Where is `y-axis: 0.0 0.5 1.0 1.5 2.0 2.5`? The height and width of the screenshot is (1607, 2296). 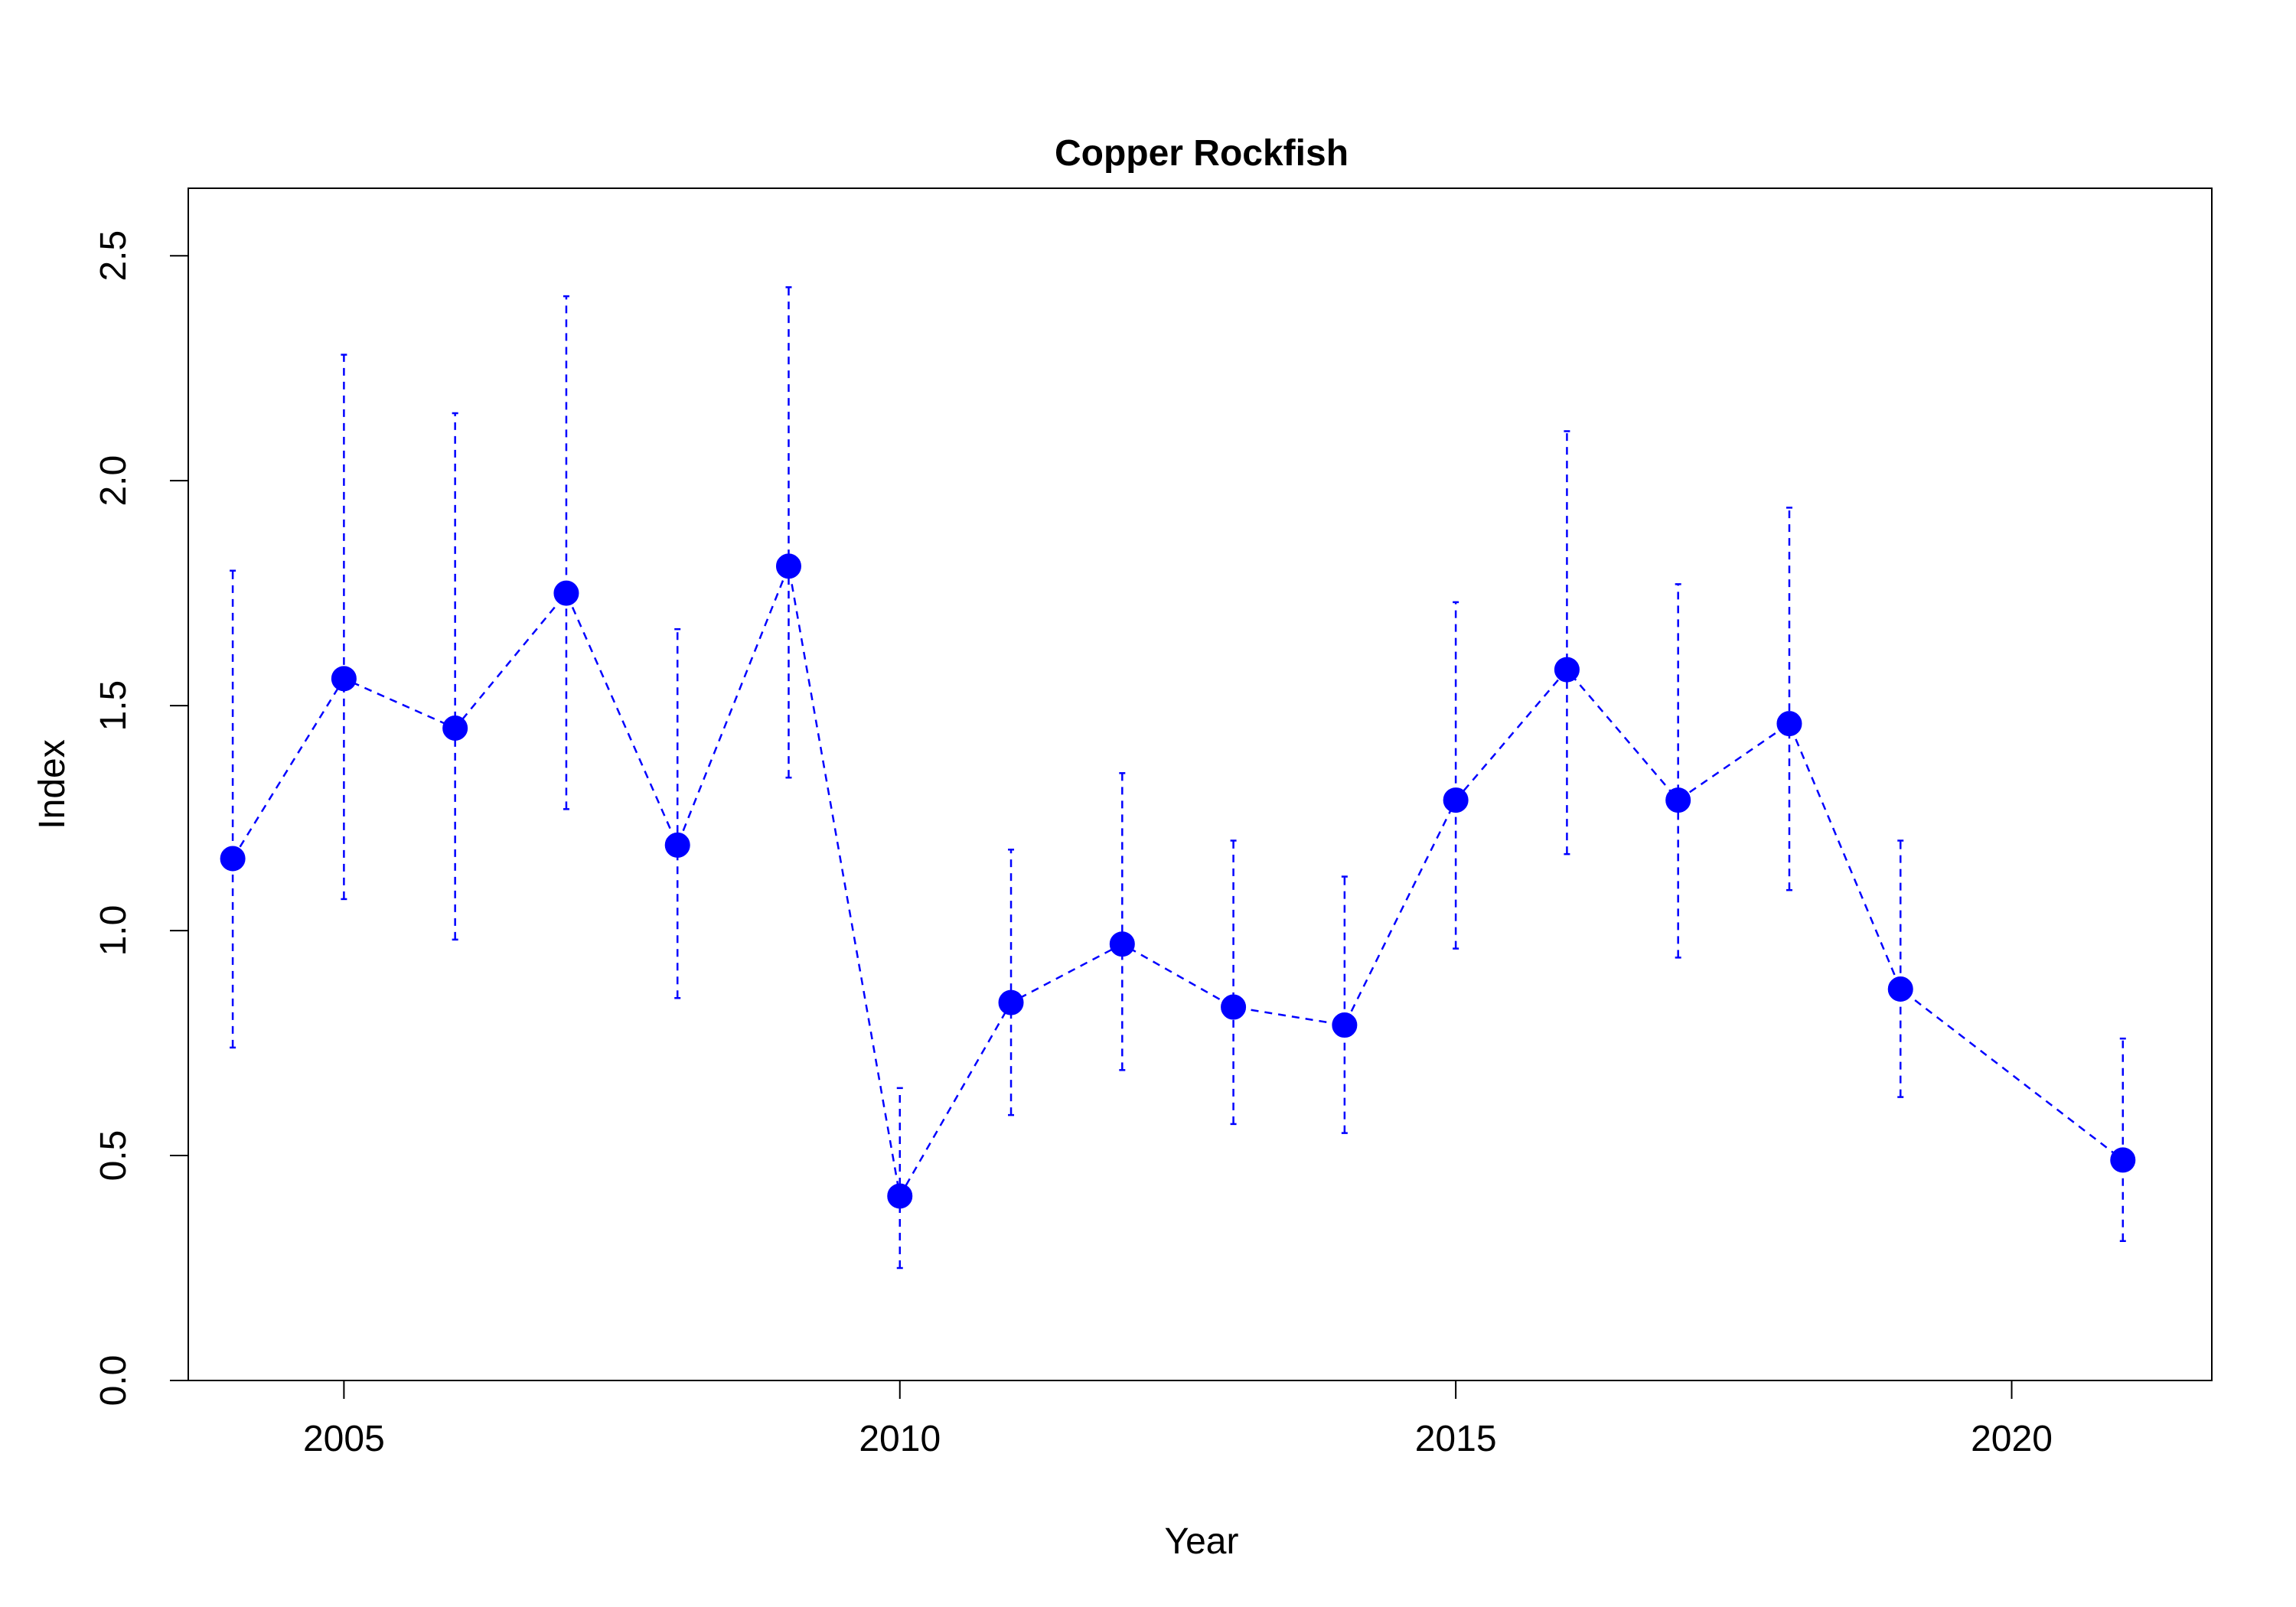 y-axis: 0.0 0.5 1.0 1.5 2.0 2.5 is located at coordinates (141, 818).